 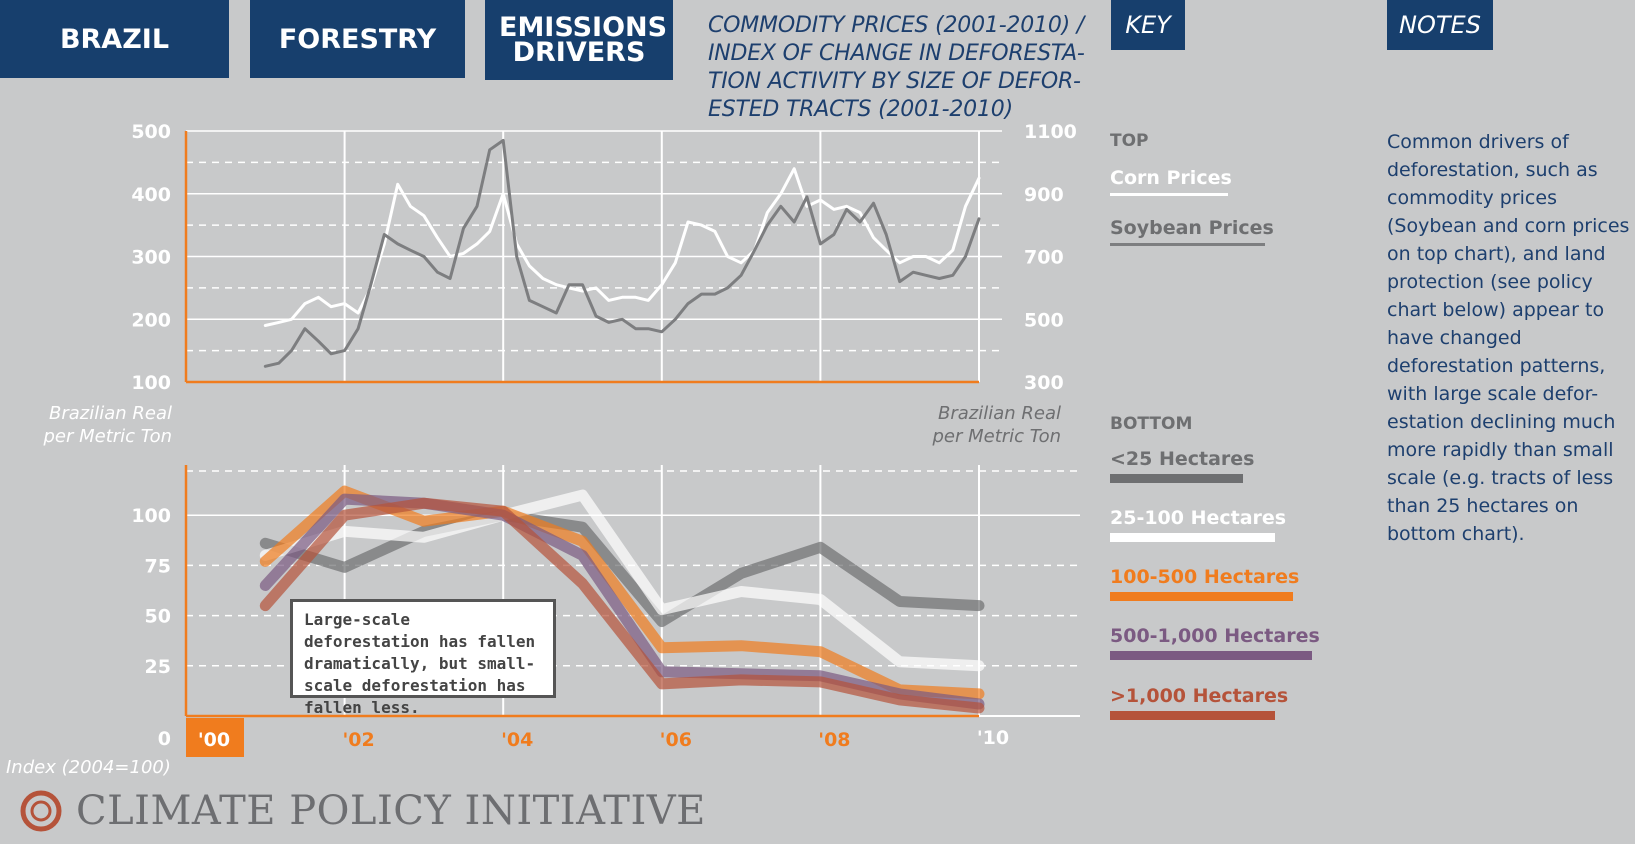 I want to click on bottom-x-tick-label: '10, so click(x=993, y=738).